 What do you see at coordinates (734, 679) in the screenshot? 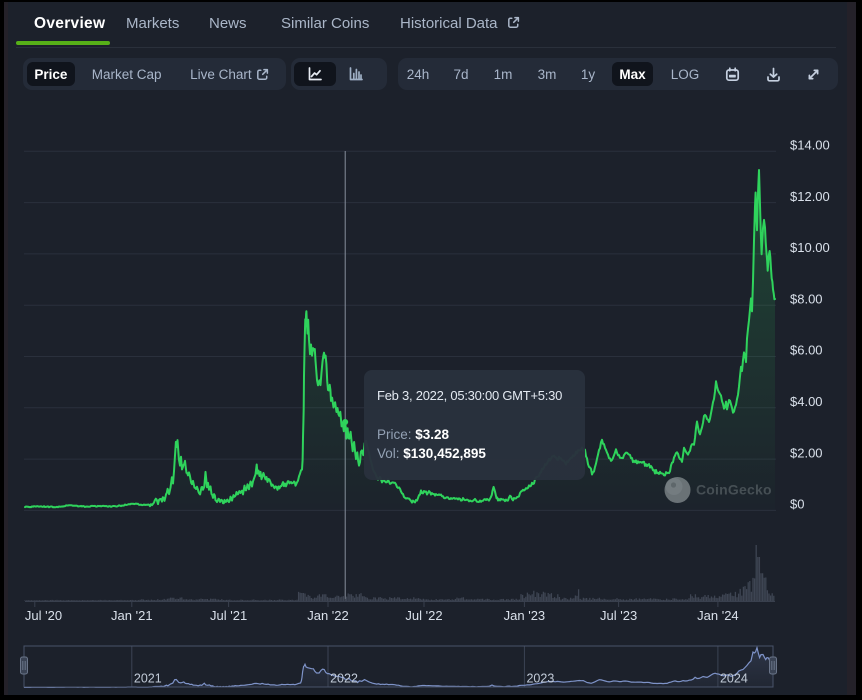
I see `svg-text: 2024` at bounding box center [734, 679].